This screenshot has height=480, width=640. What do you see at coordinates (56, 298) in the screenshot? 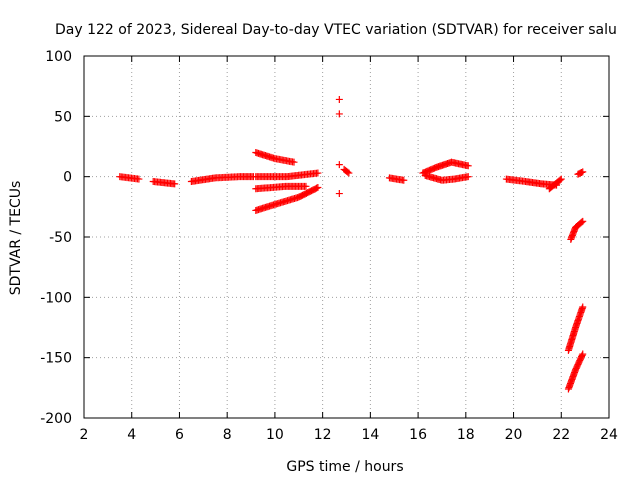
I see `y-tick-label: -100` at bounding box center [56, 298].